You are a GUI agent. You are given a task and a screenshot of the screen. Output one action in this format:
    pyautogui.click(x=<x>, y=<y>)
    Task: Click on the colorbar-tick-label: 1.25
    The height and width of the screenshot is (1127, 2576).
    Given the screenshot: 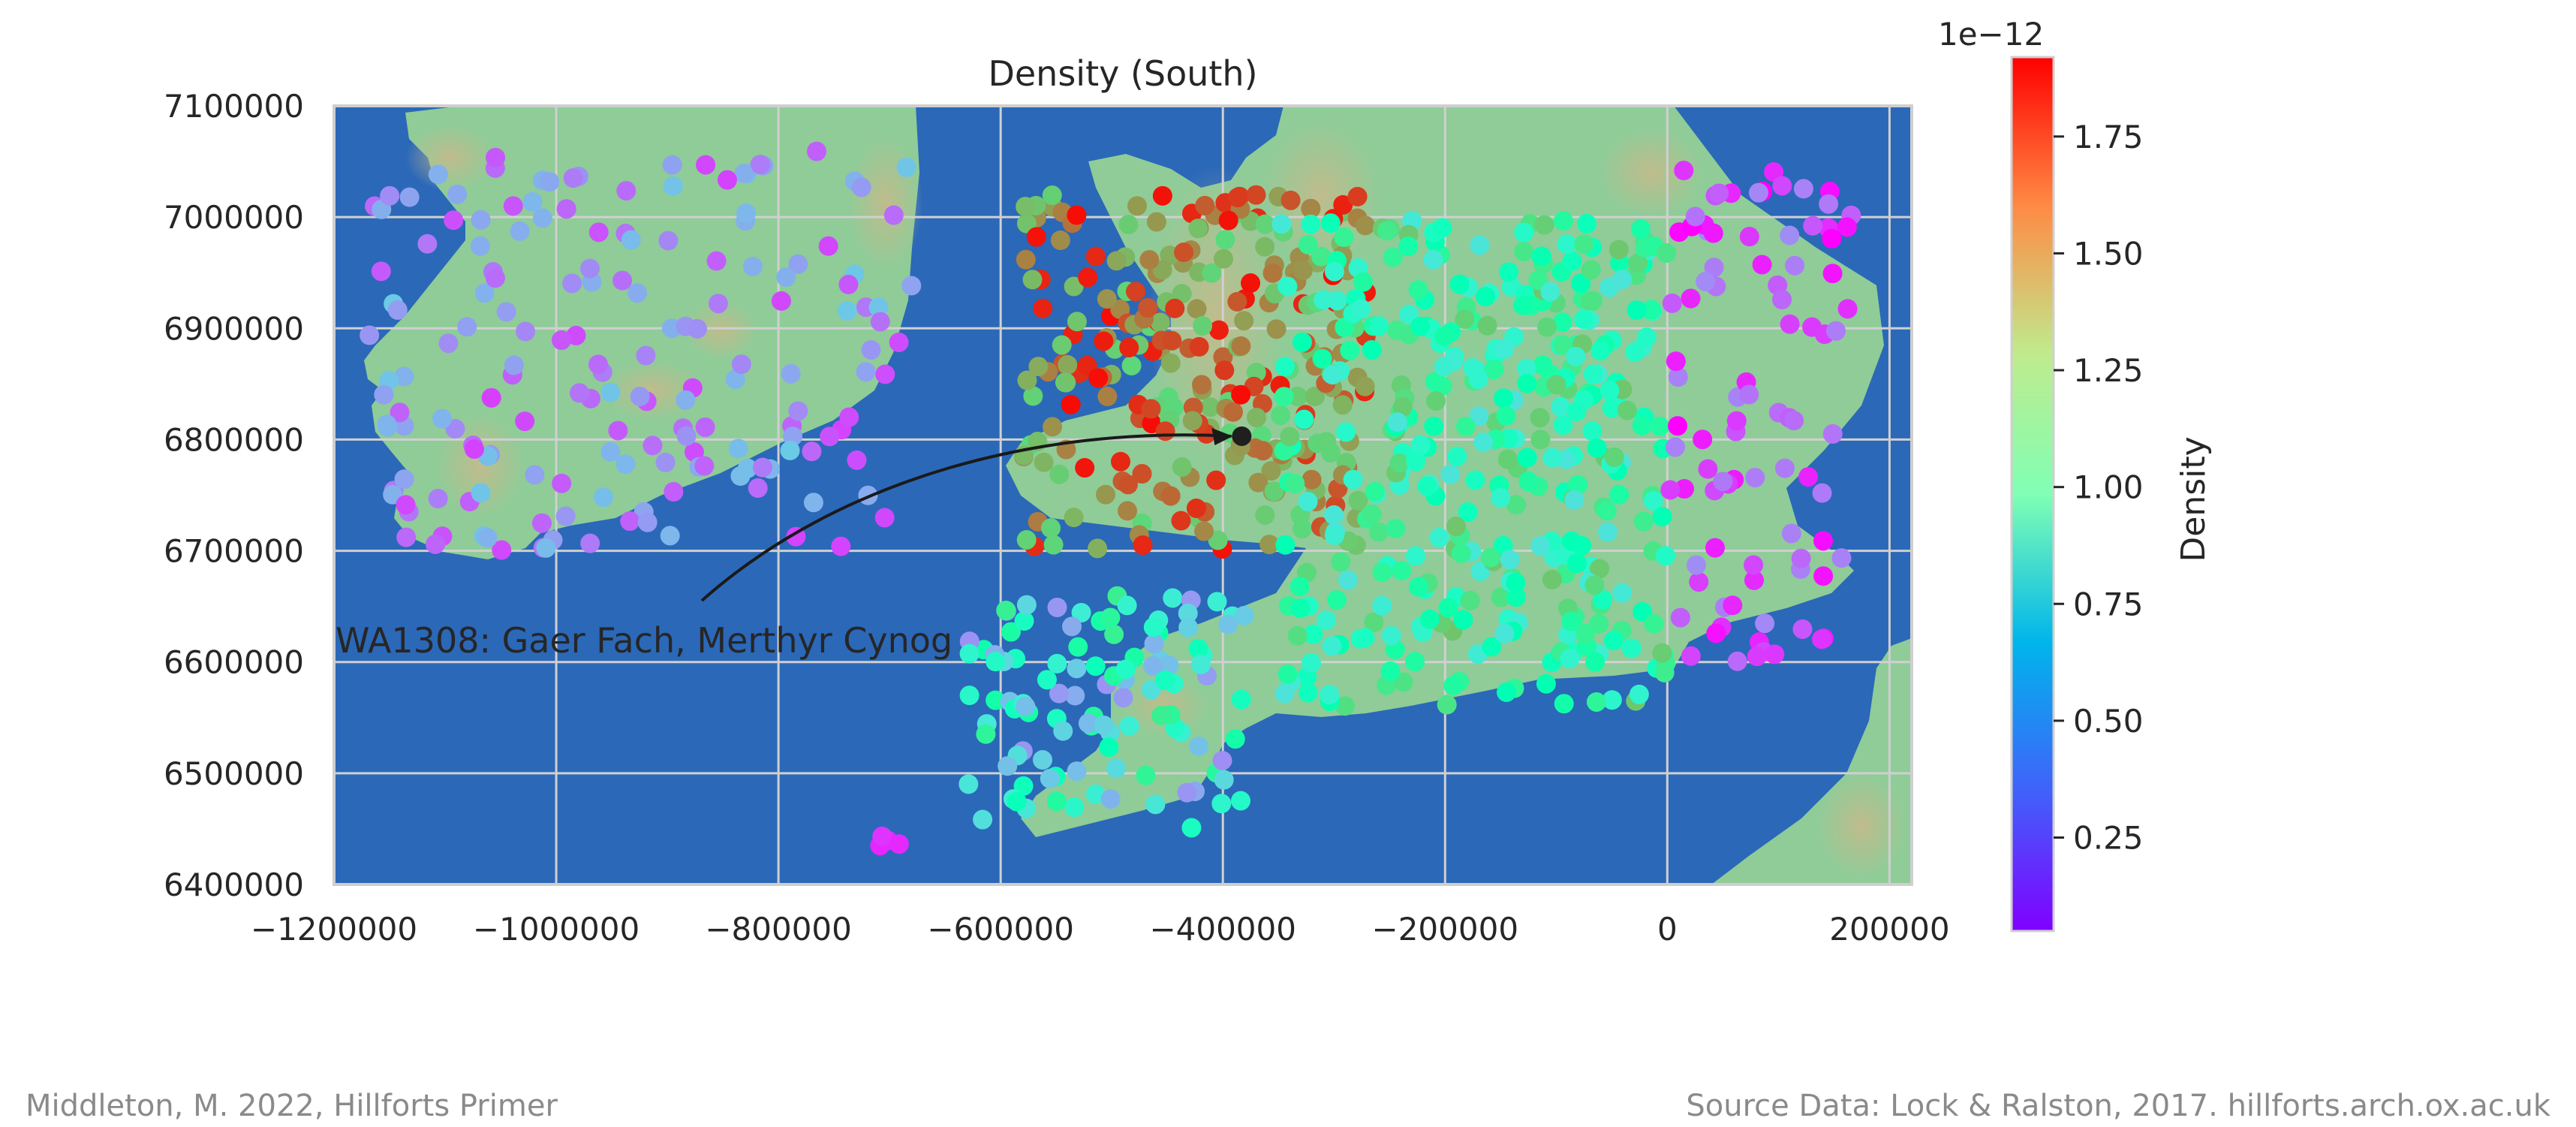 What is the action you would take?
    pyautogui.click(x=2108, y=370)
    